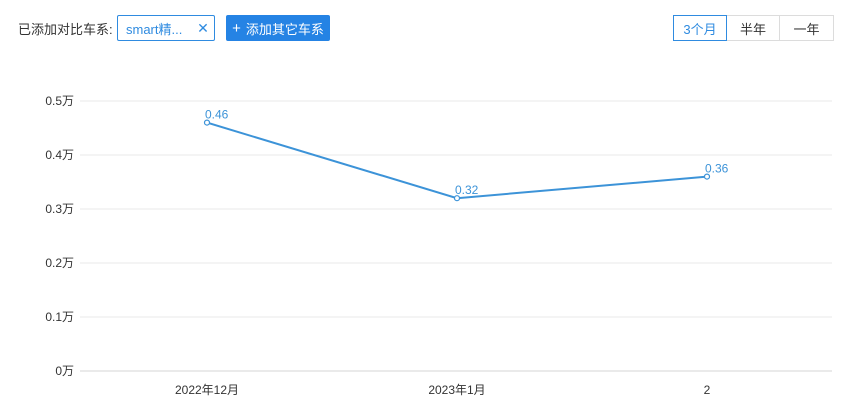  I want to click on x-tick-label: 2023年1月, so click(456, 390).